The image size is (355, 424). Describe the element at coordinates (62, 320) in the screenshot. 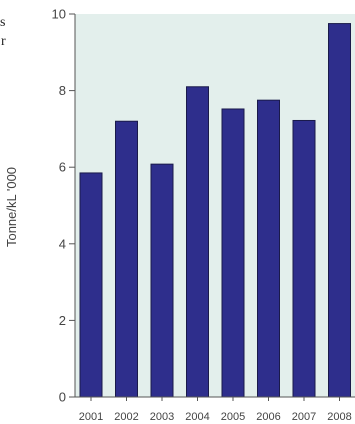

I see `y-tick-label: 2` at that location.